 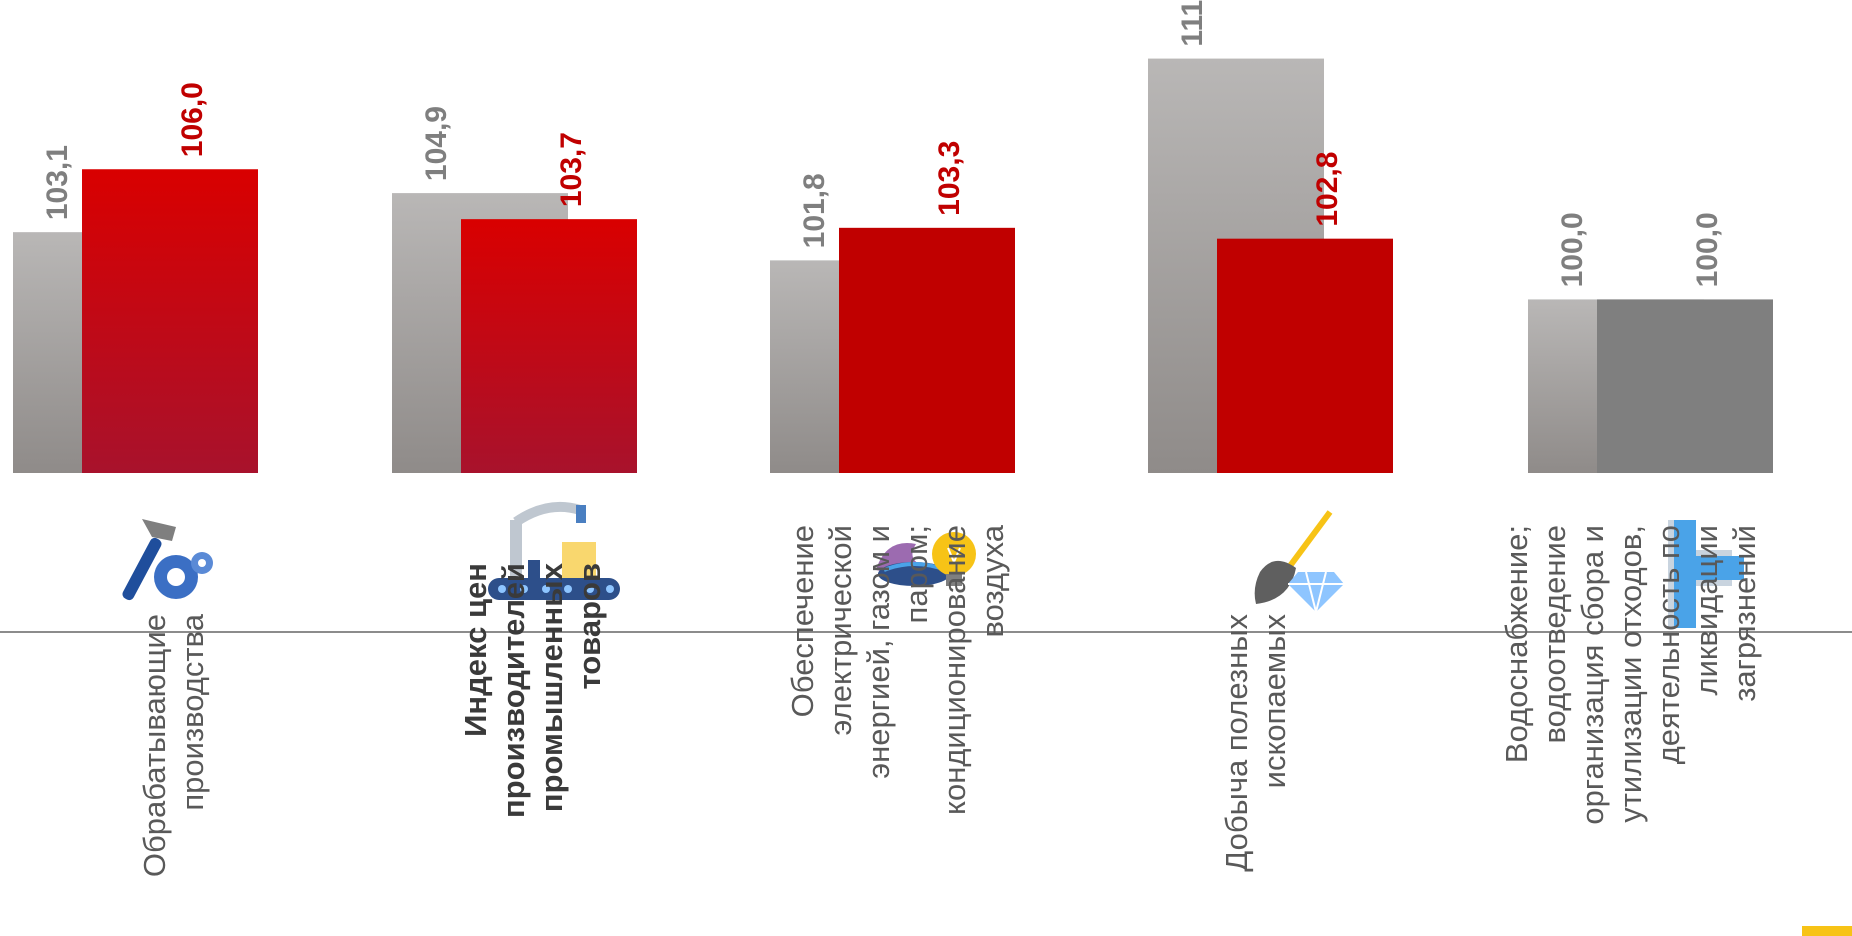 What do you see at coordinates (1706, 574) in the screenshot?
I see `water-pipe-icon` at bounding box center [1706, 574].